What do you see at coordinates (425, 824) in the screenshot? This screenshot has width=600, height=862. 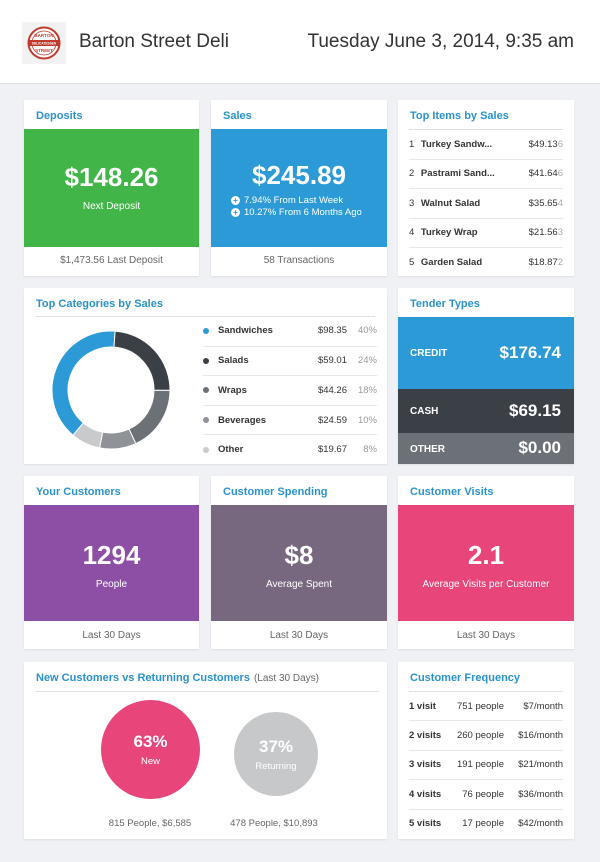 I see `frequency-visits: 5 visits` at bounding box center [425, 824].